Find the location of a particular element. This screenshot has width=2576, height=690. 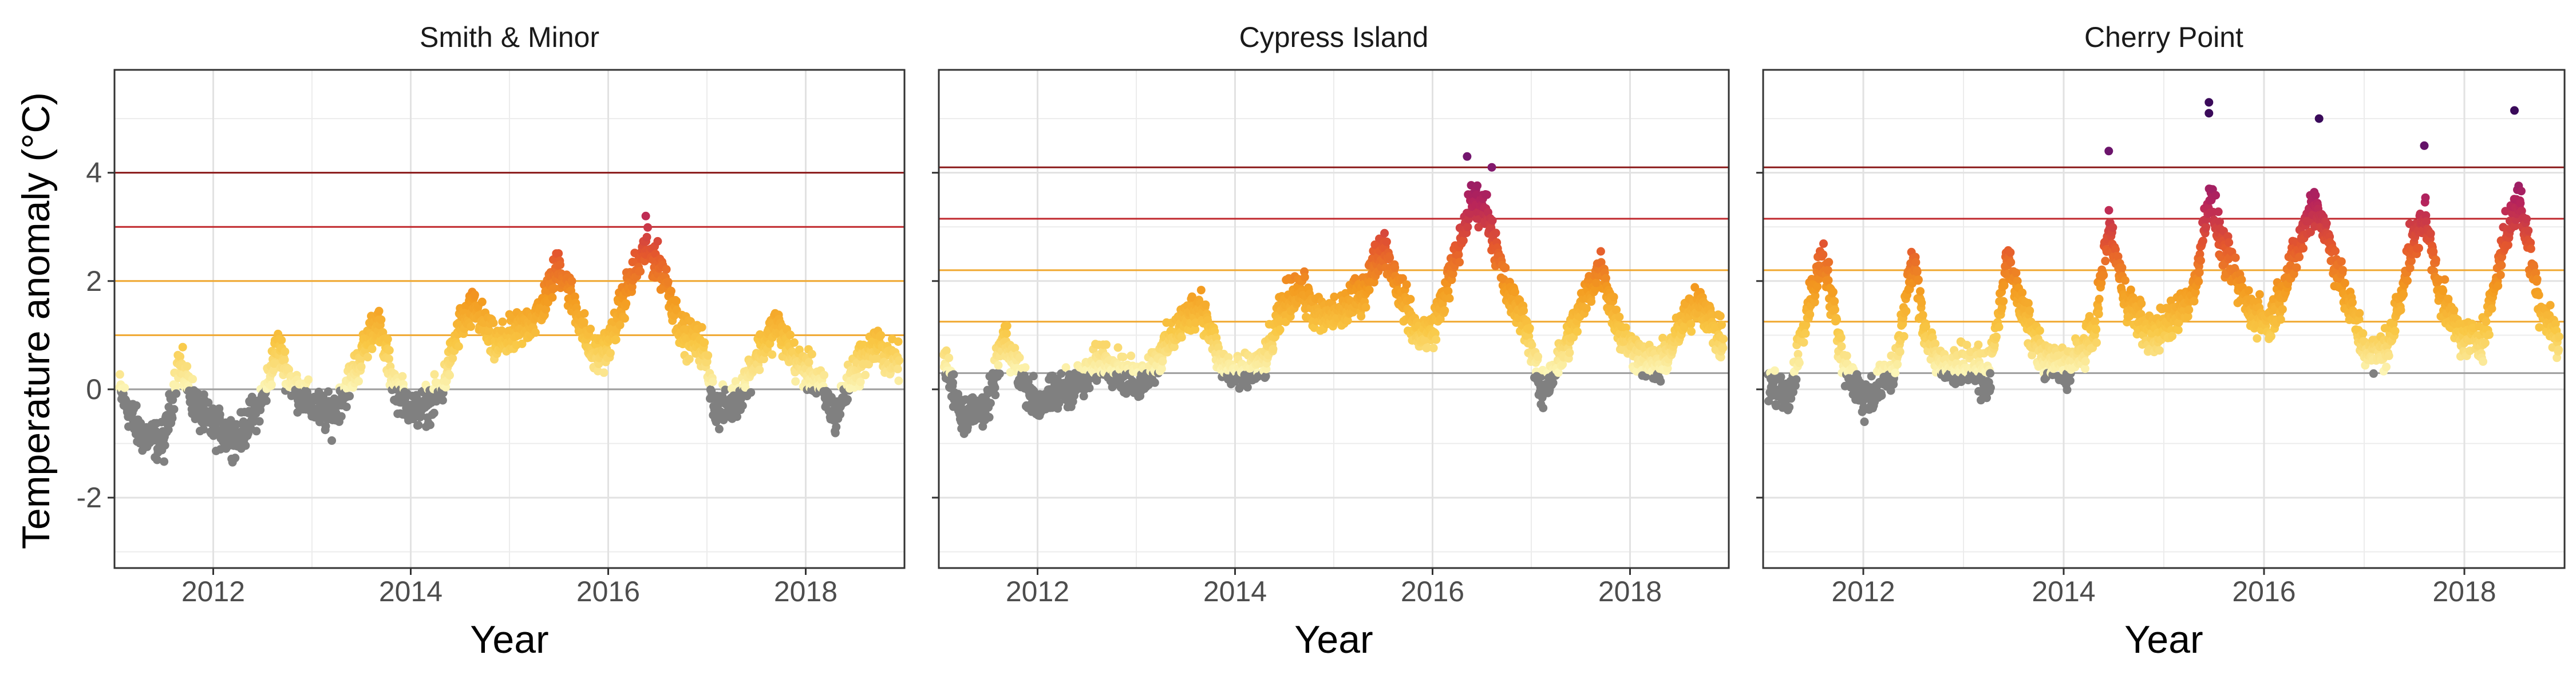

x-axis-label: Year is located at coordinates (1333, 639).